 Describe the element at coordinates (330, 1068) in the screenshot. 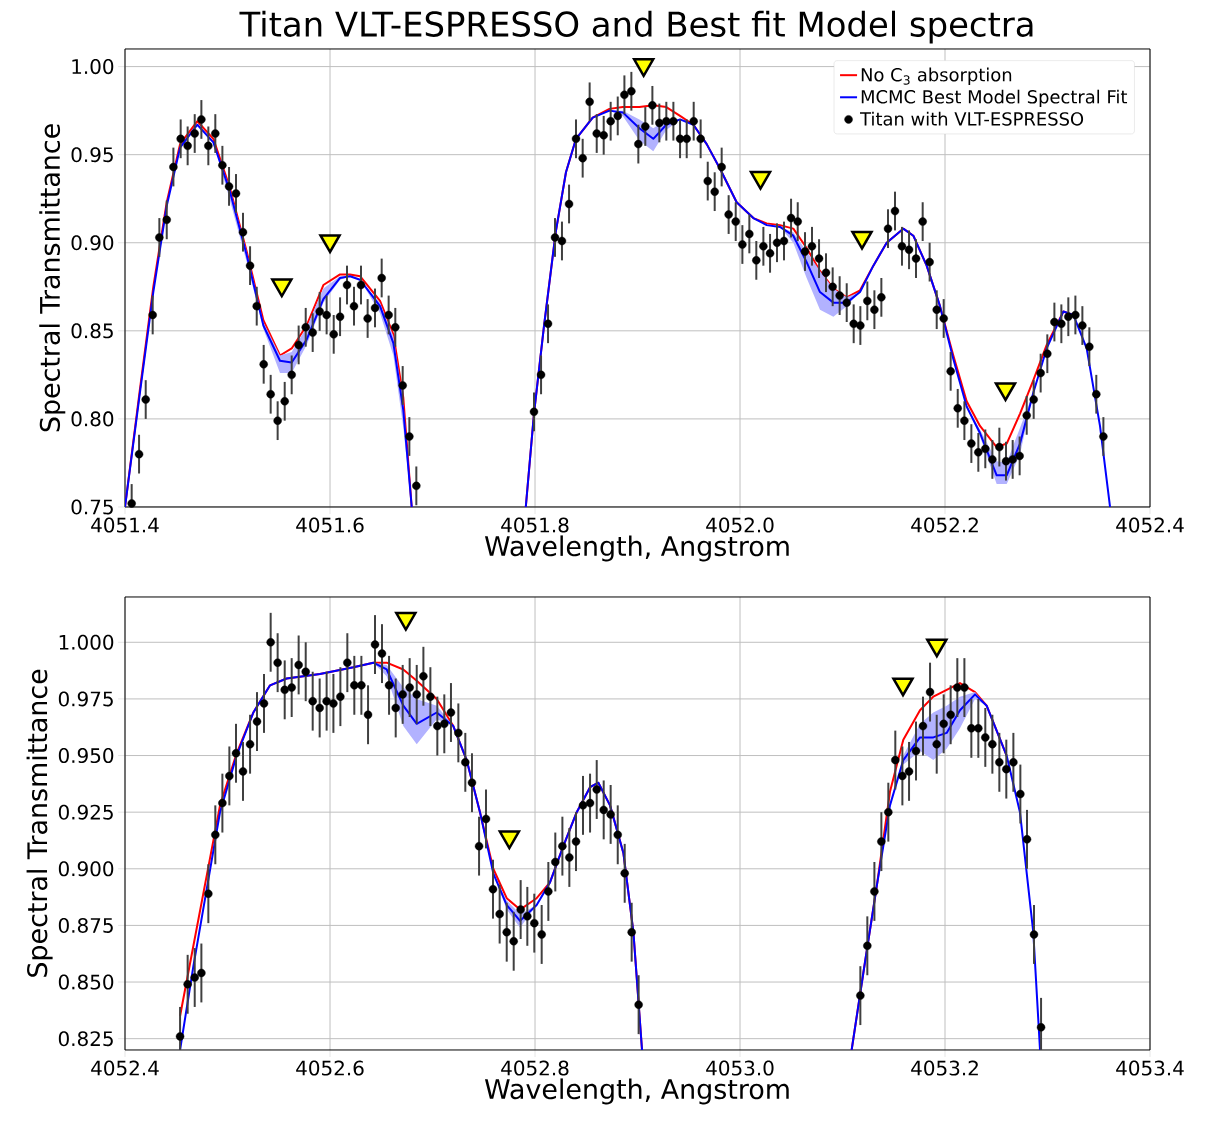

I see `x-tick-label: 4052.6` at that location.